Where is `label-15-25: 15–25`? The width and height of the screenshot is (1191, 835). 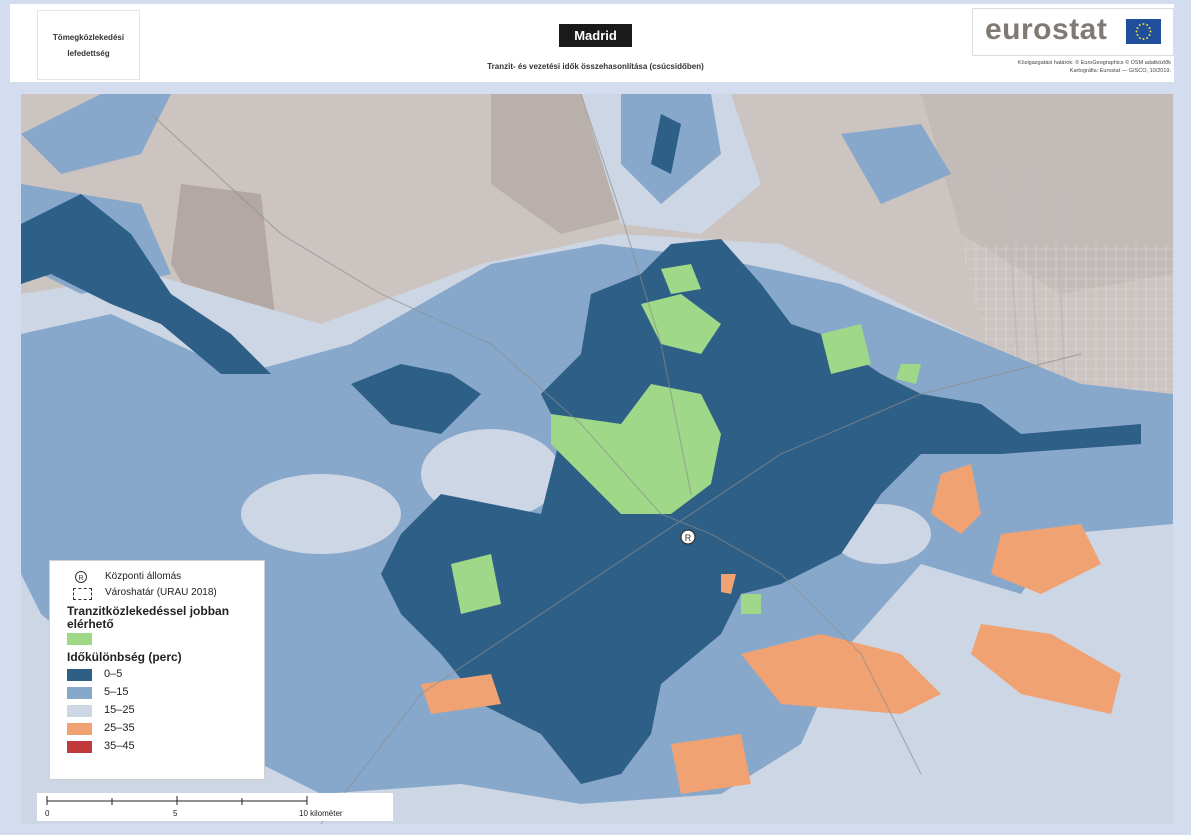 label-15-25: 15–25 is located at coordinates (119, 710).